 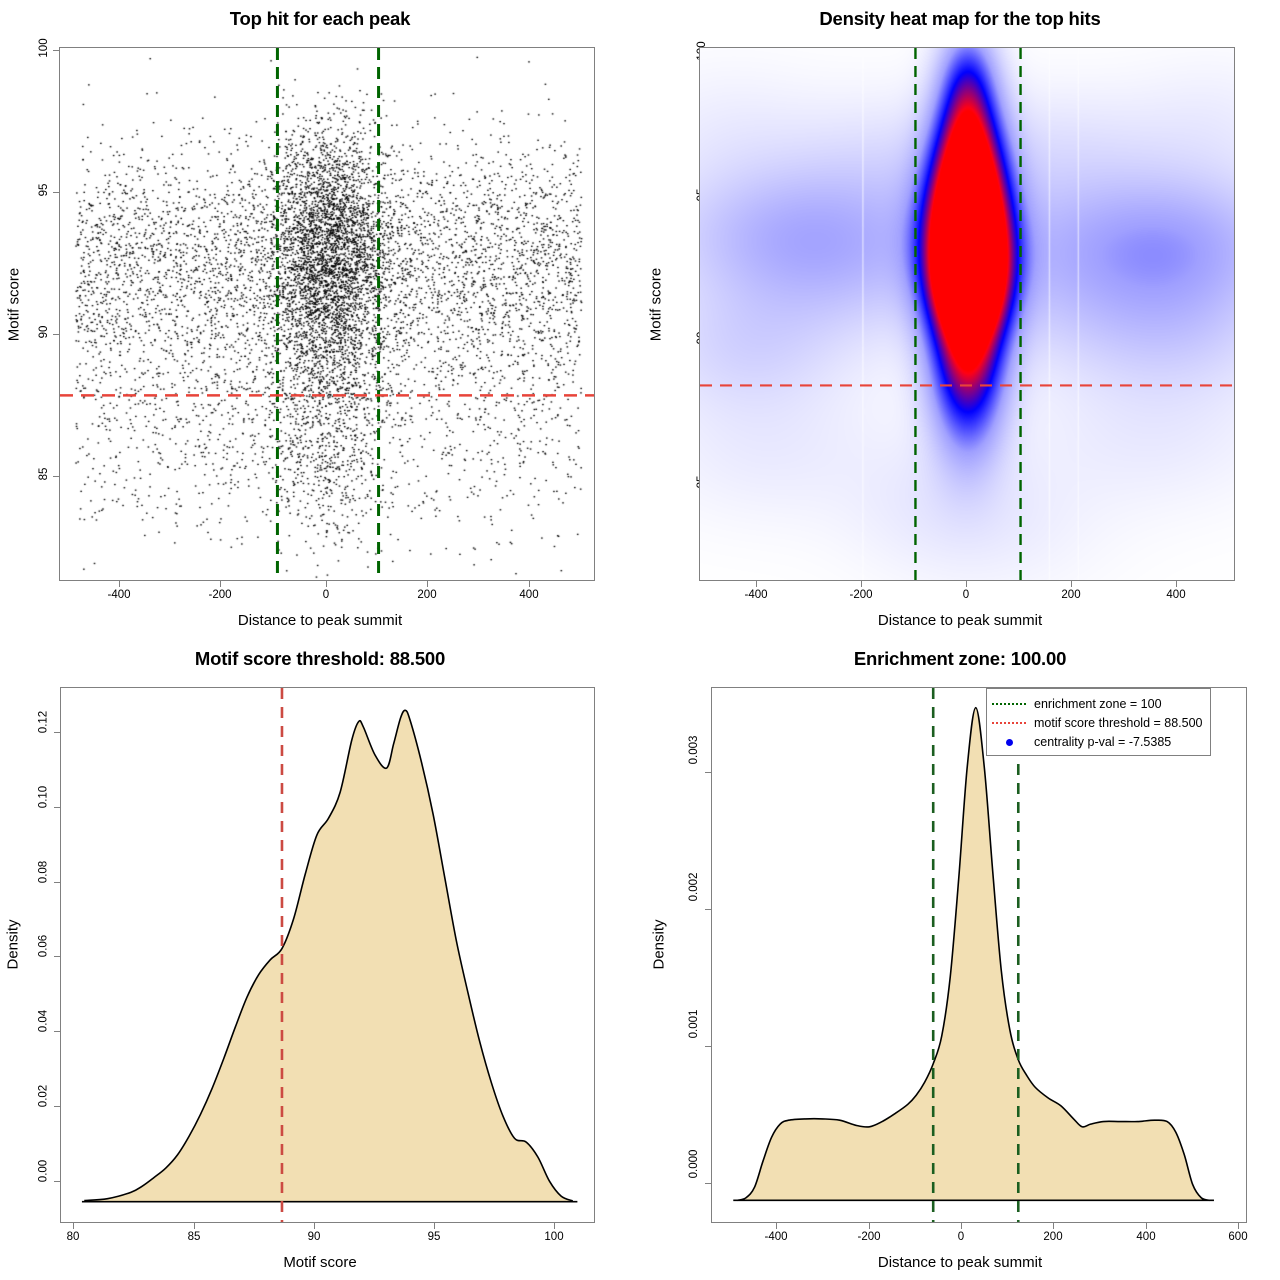 What do you see at coordinates (43, 722) in the screenshot?
I see `y-tick-012-bottom-left: 0.12` at bounding box center [43, 722].